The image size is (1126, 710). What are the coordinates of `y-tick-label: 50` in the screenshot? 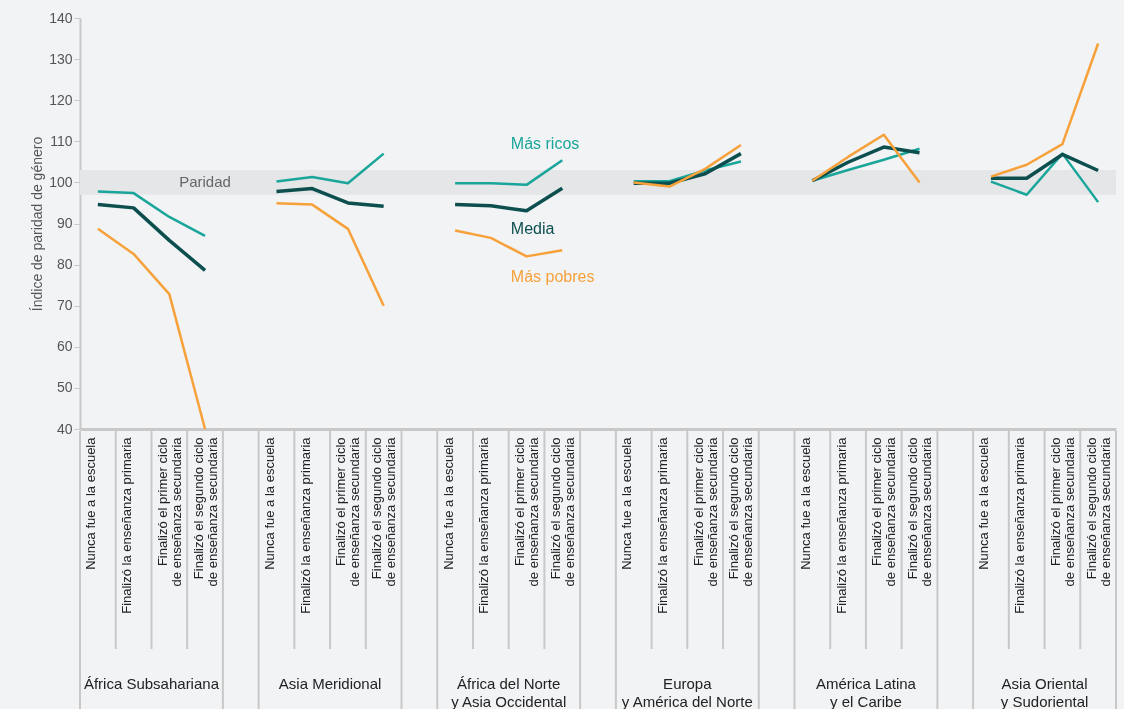 It's located at (64, 387).